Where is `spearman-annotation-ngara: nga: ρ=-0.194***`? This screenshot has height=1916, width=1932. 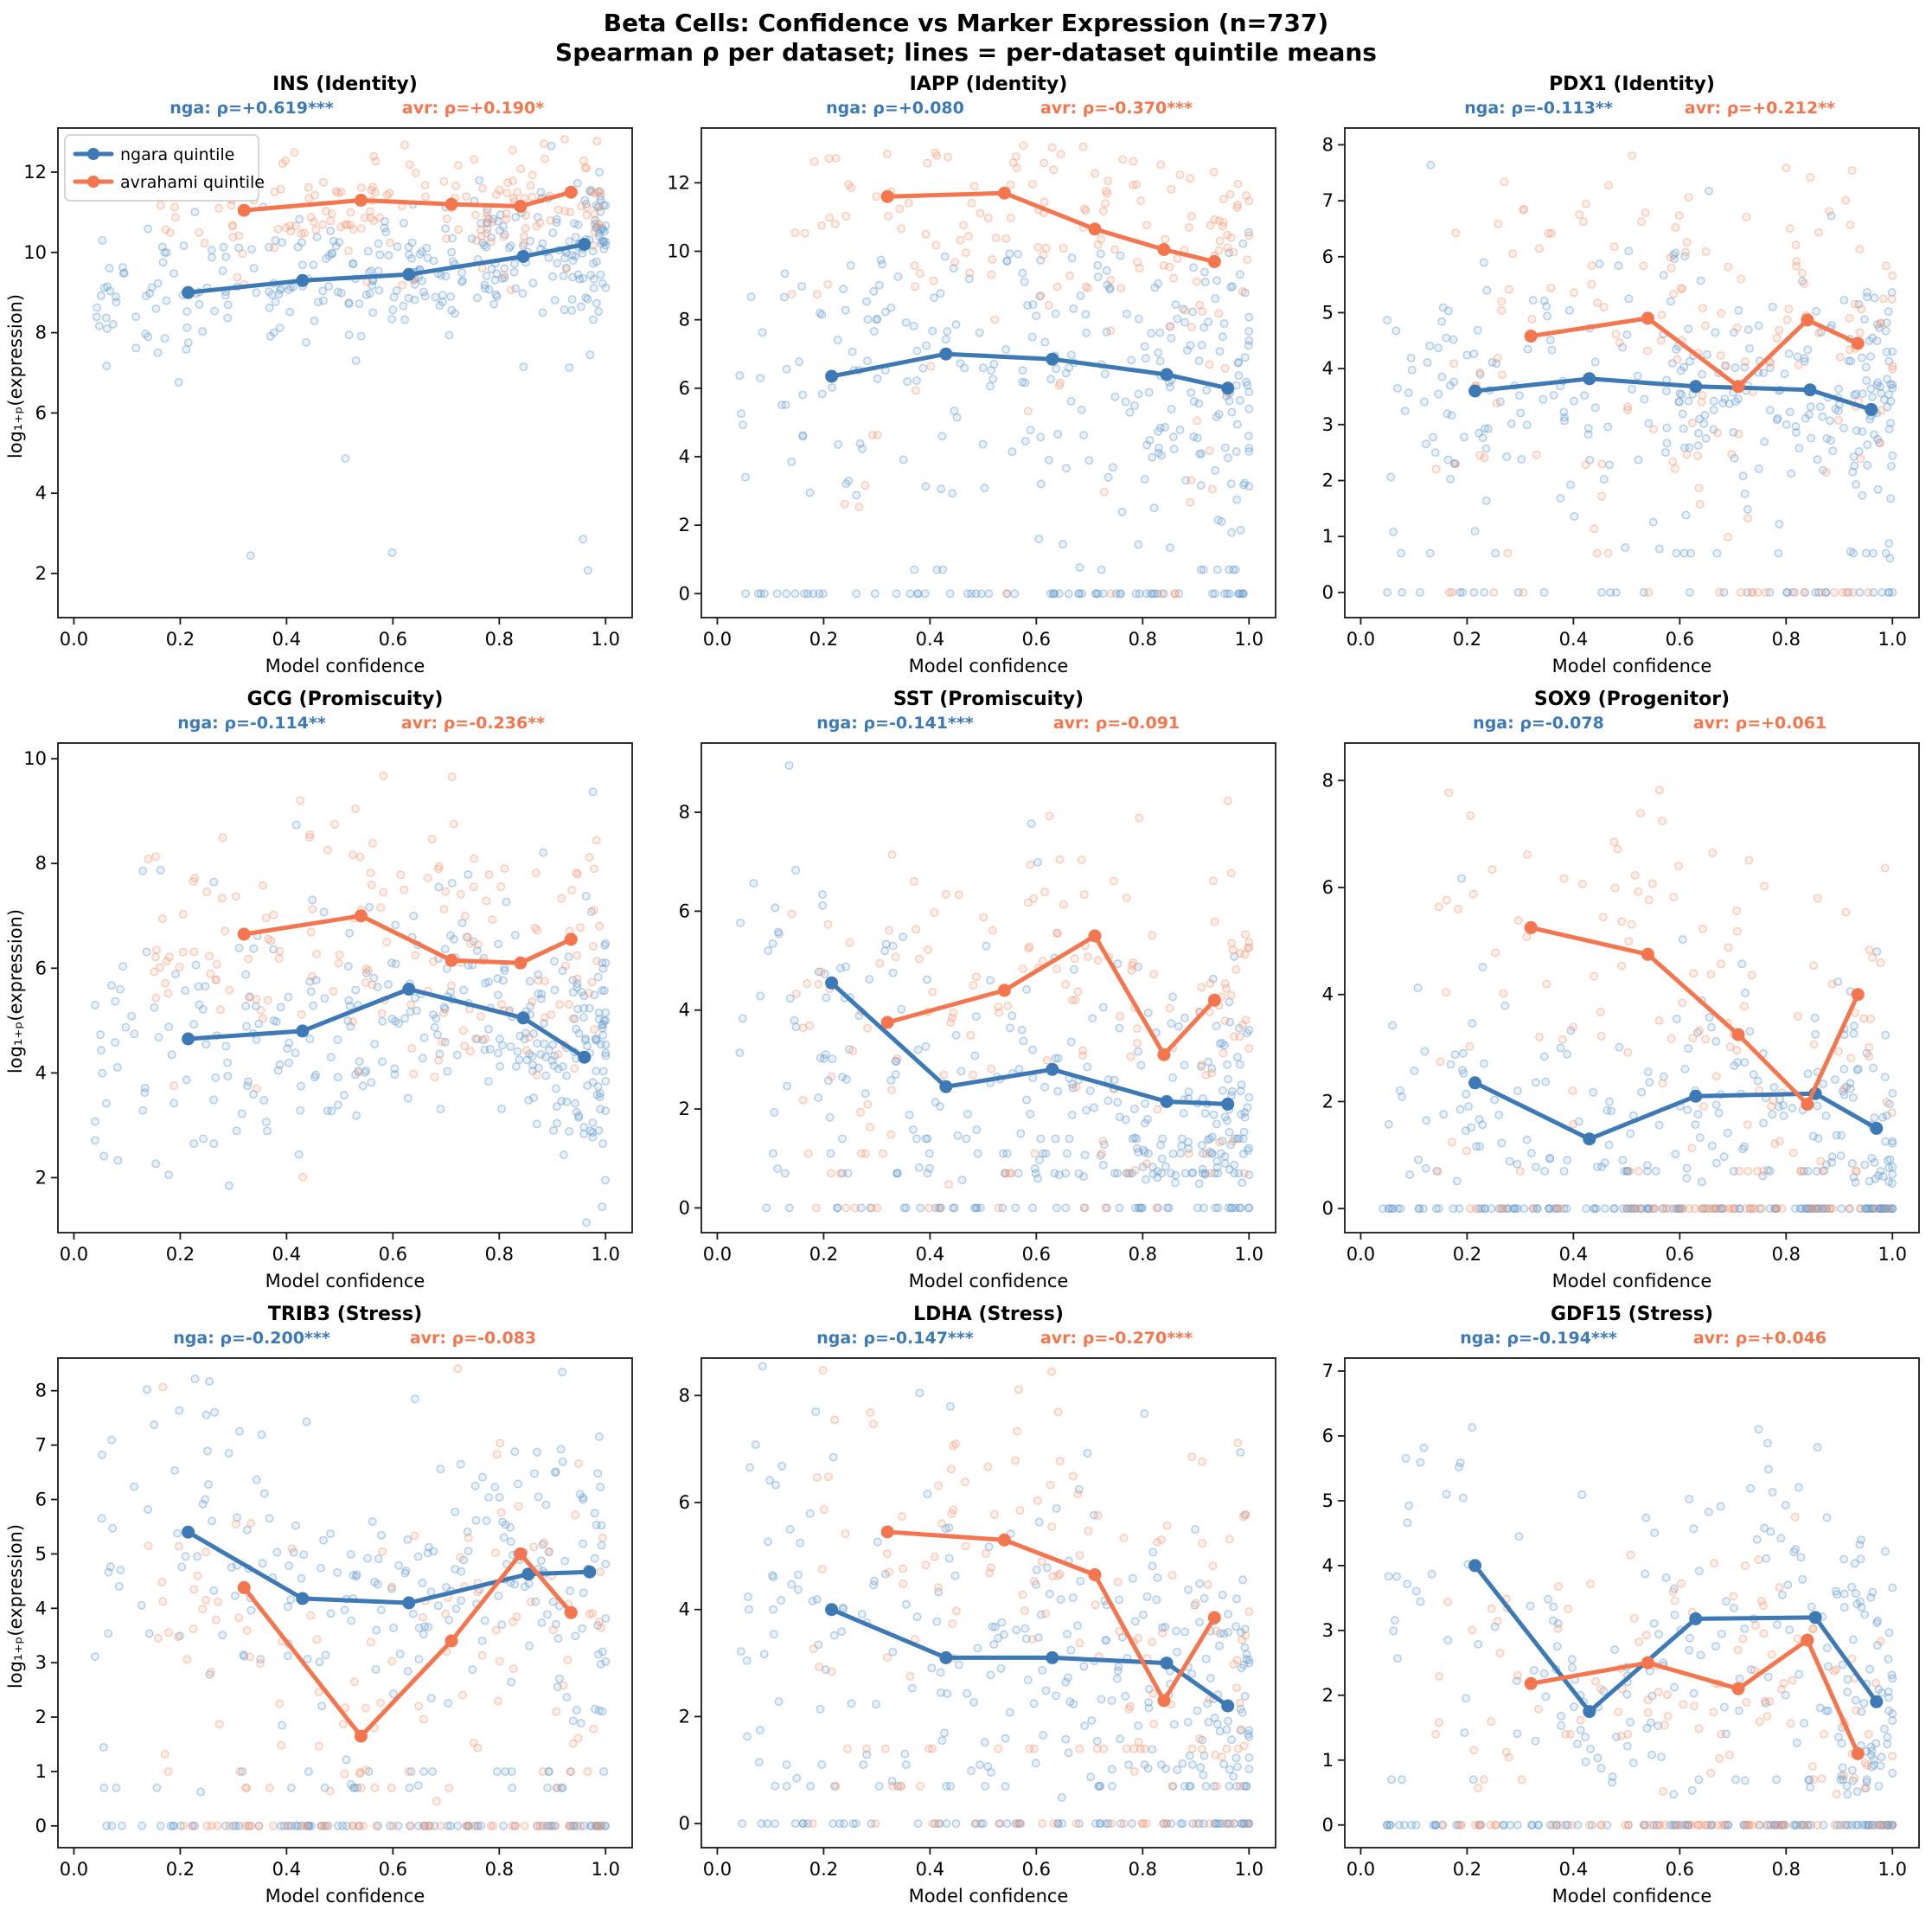 spearman-annotation-ngara: nga: ρ=-0.194*** is located at coordinates (1538, 1338).